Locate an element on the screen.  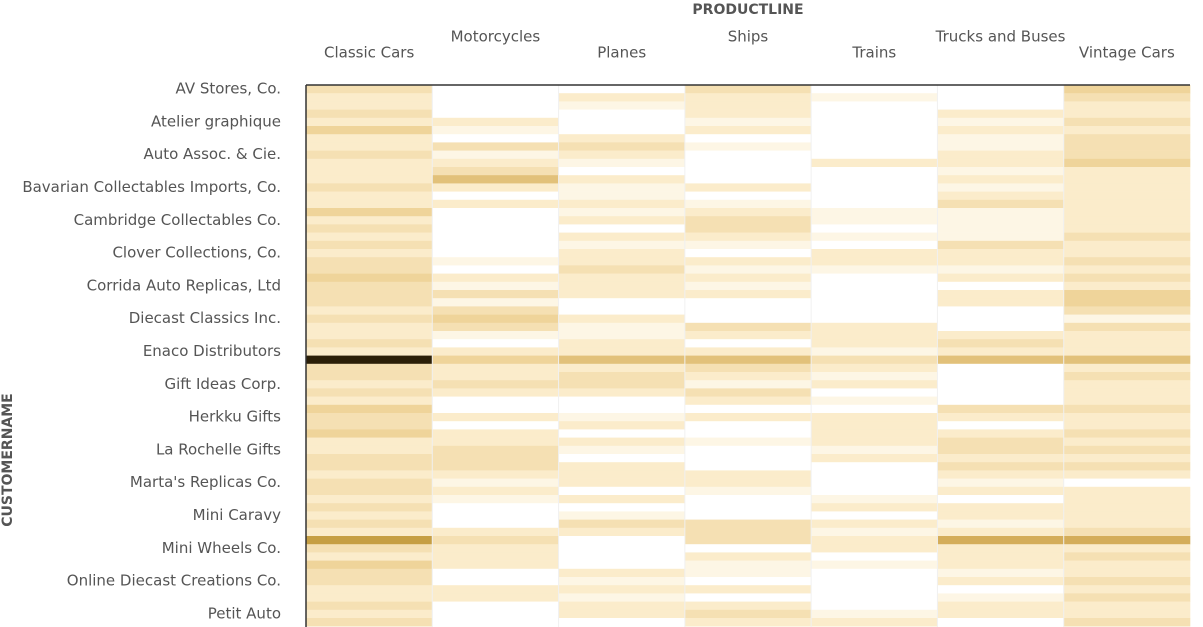
y-tick-label: Herkku Gifts is located at coordinates (235, 417).